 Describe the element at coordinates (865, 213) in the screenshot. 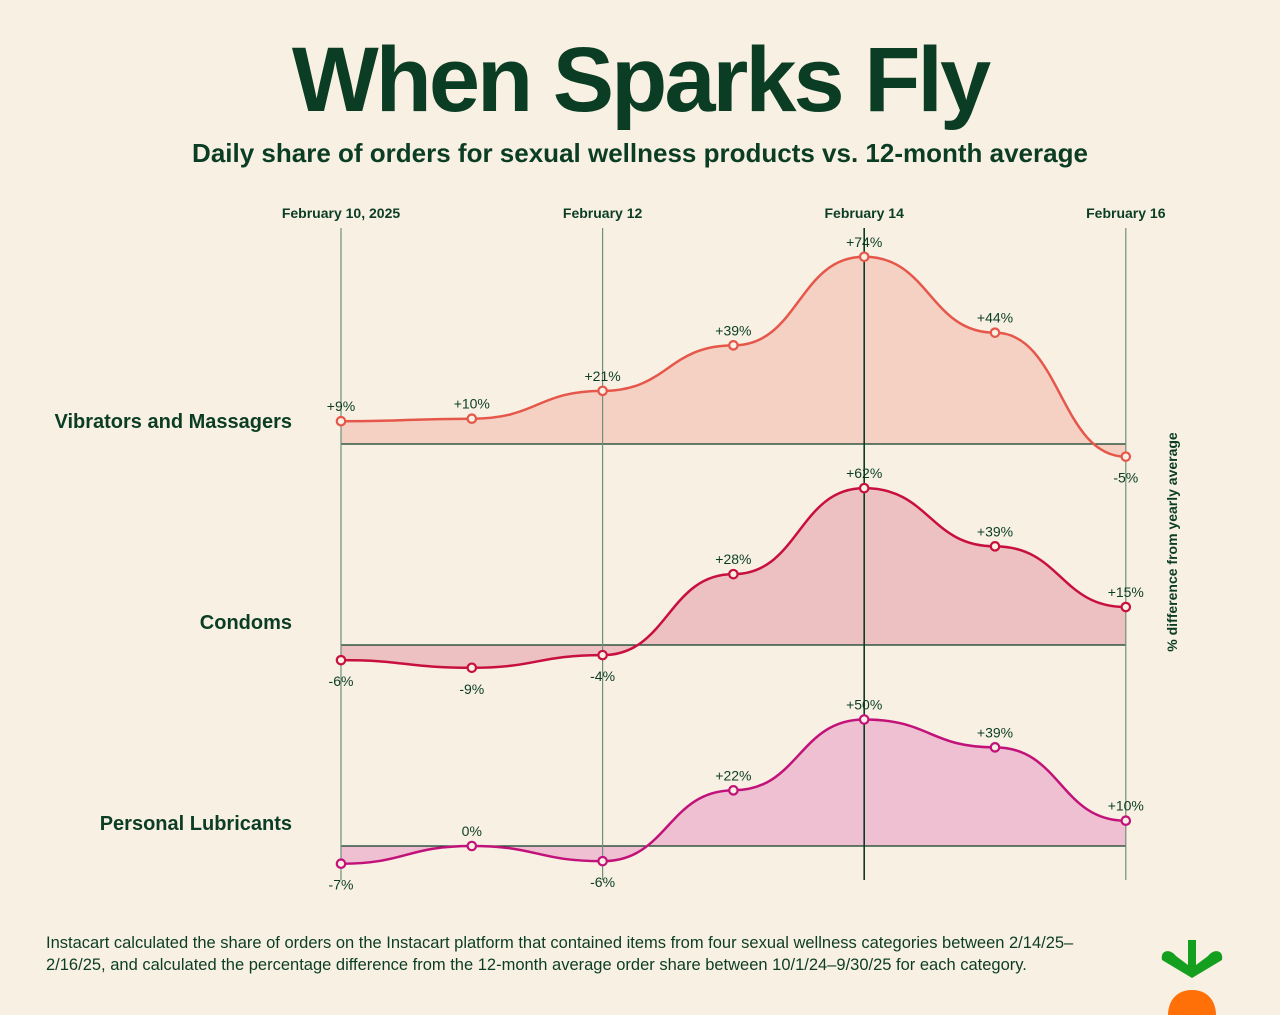

I see `x-tick-label: February 14` at that location.